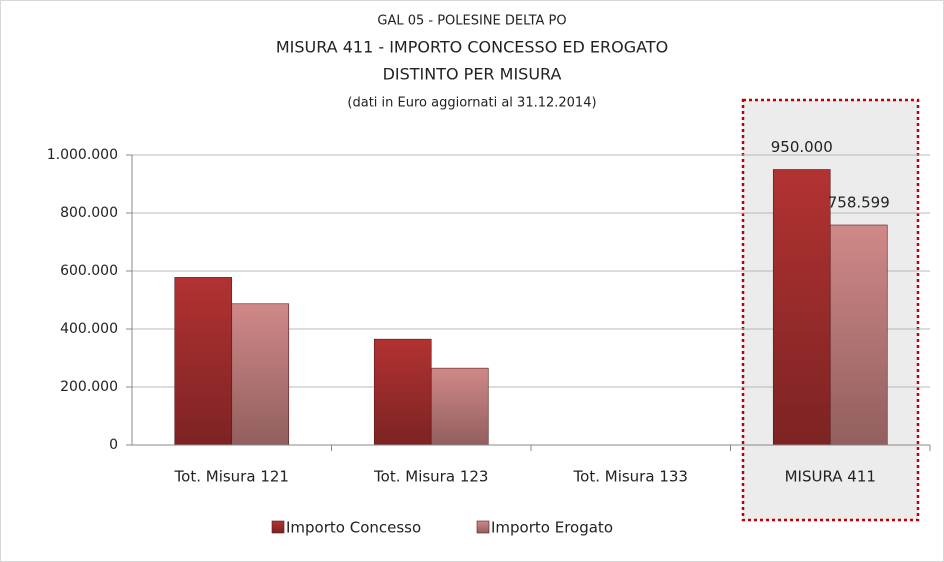  I want to click on data-label: 950.000, so click(802, 147).